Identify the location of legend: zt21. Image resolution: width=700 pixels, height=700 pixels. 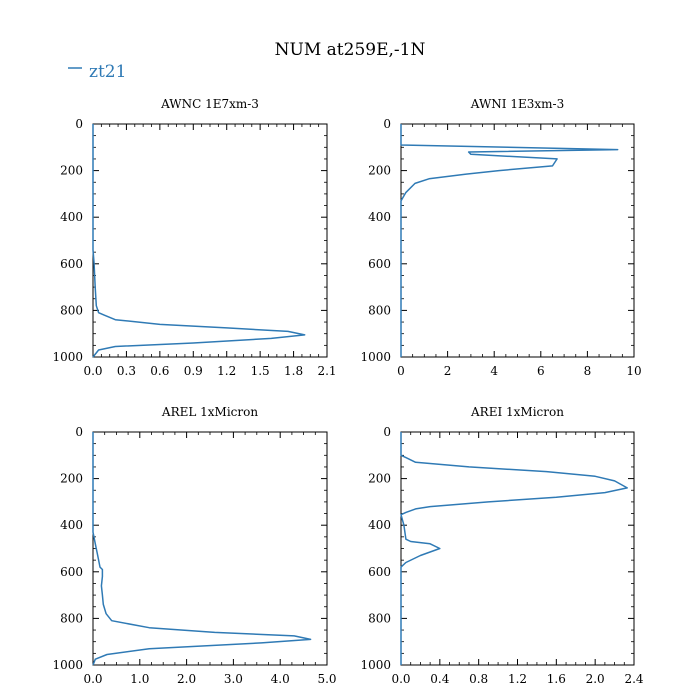
(97, 72).